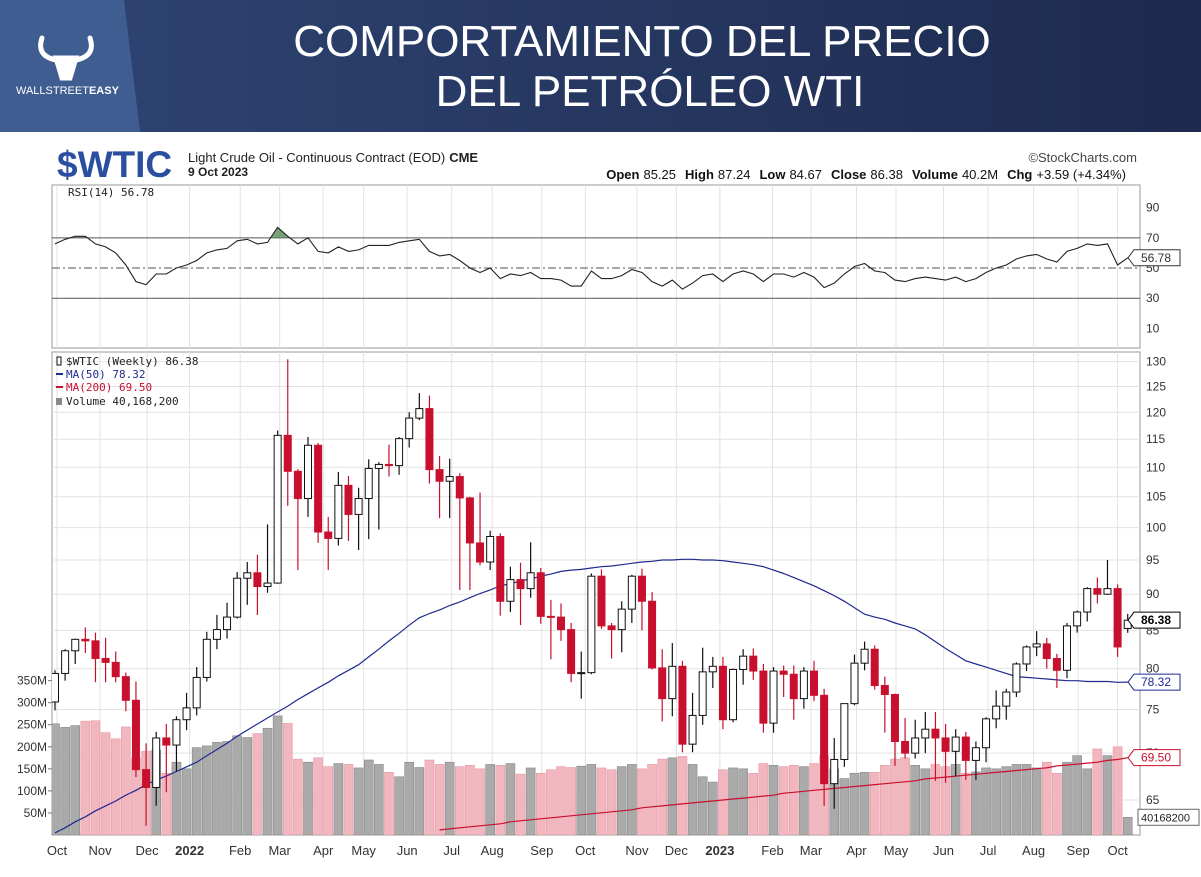 This screenshot has width=1201, height=877. Describe the element at coordinates (772, 850) in the screenshot. I see `x-tick-label: Feb` at that location.